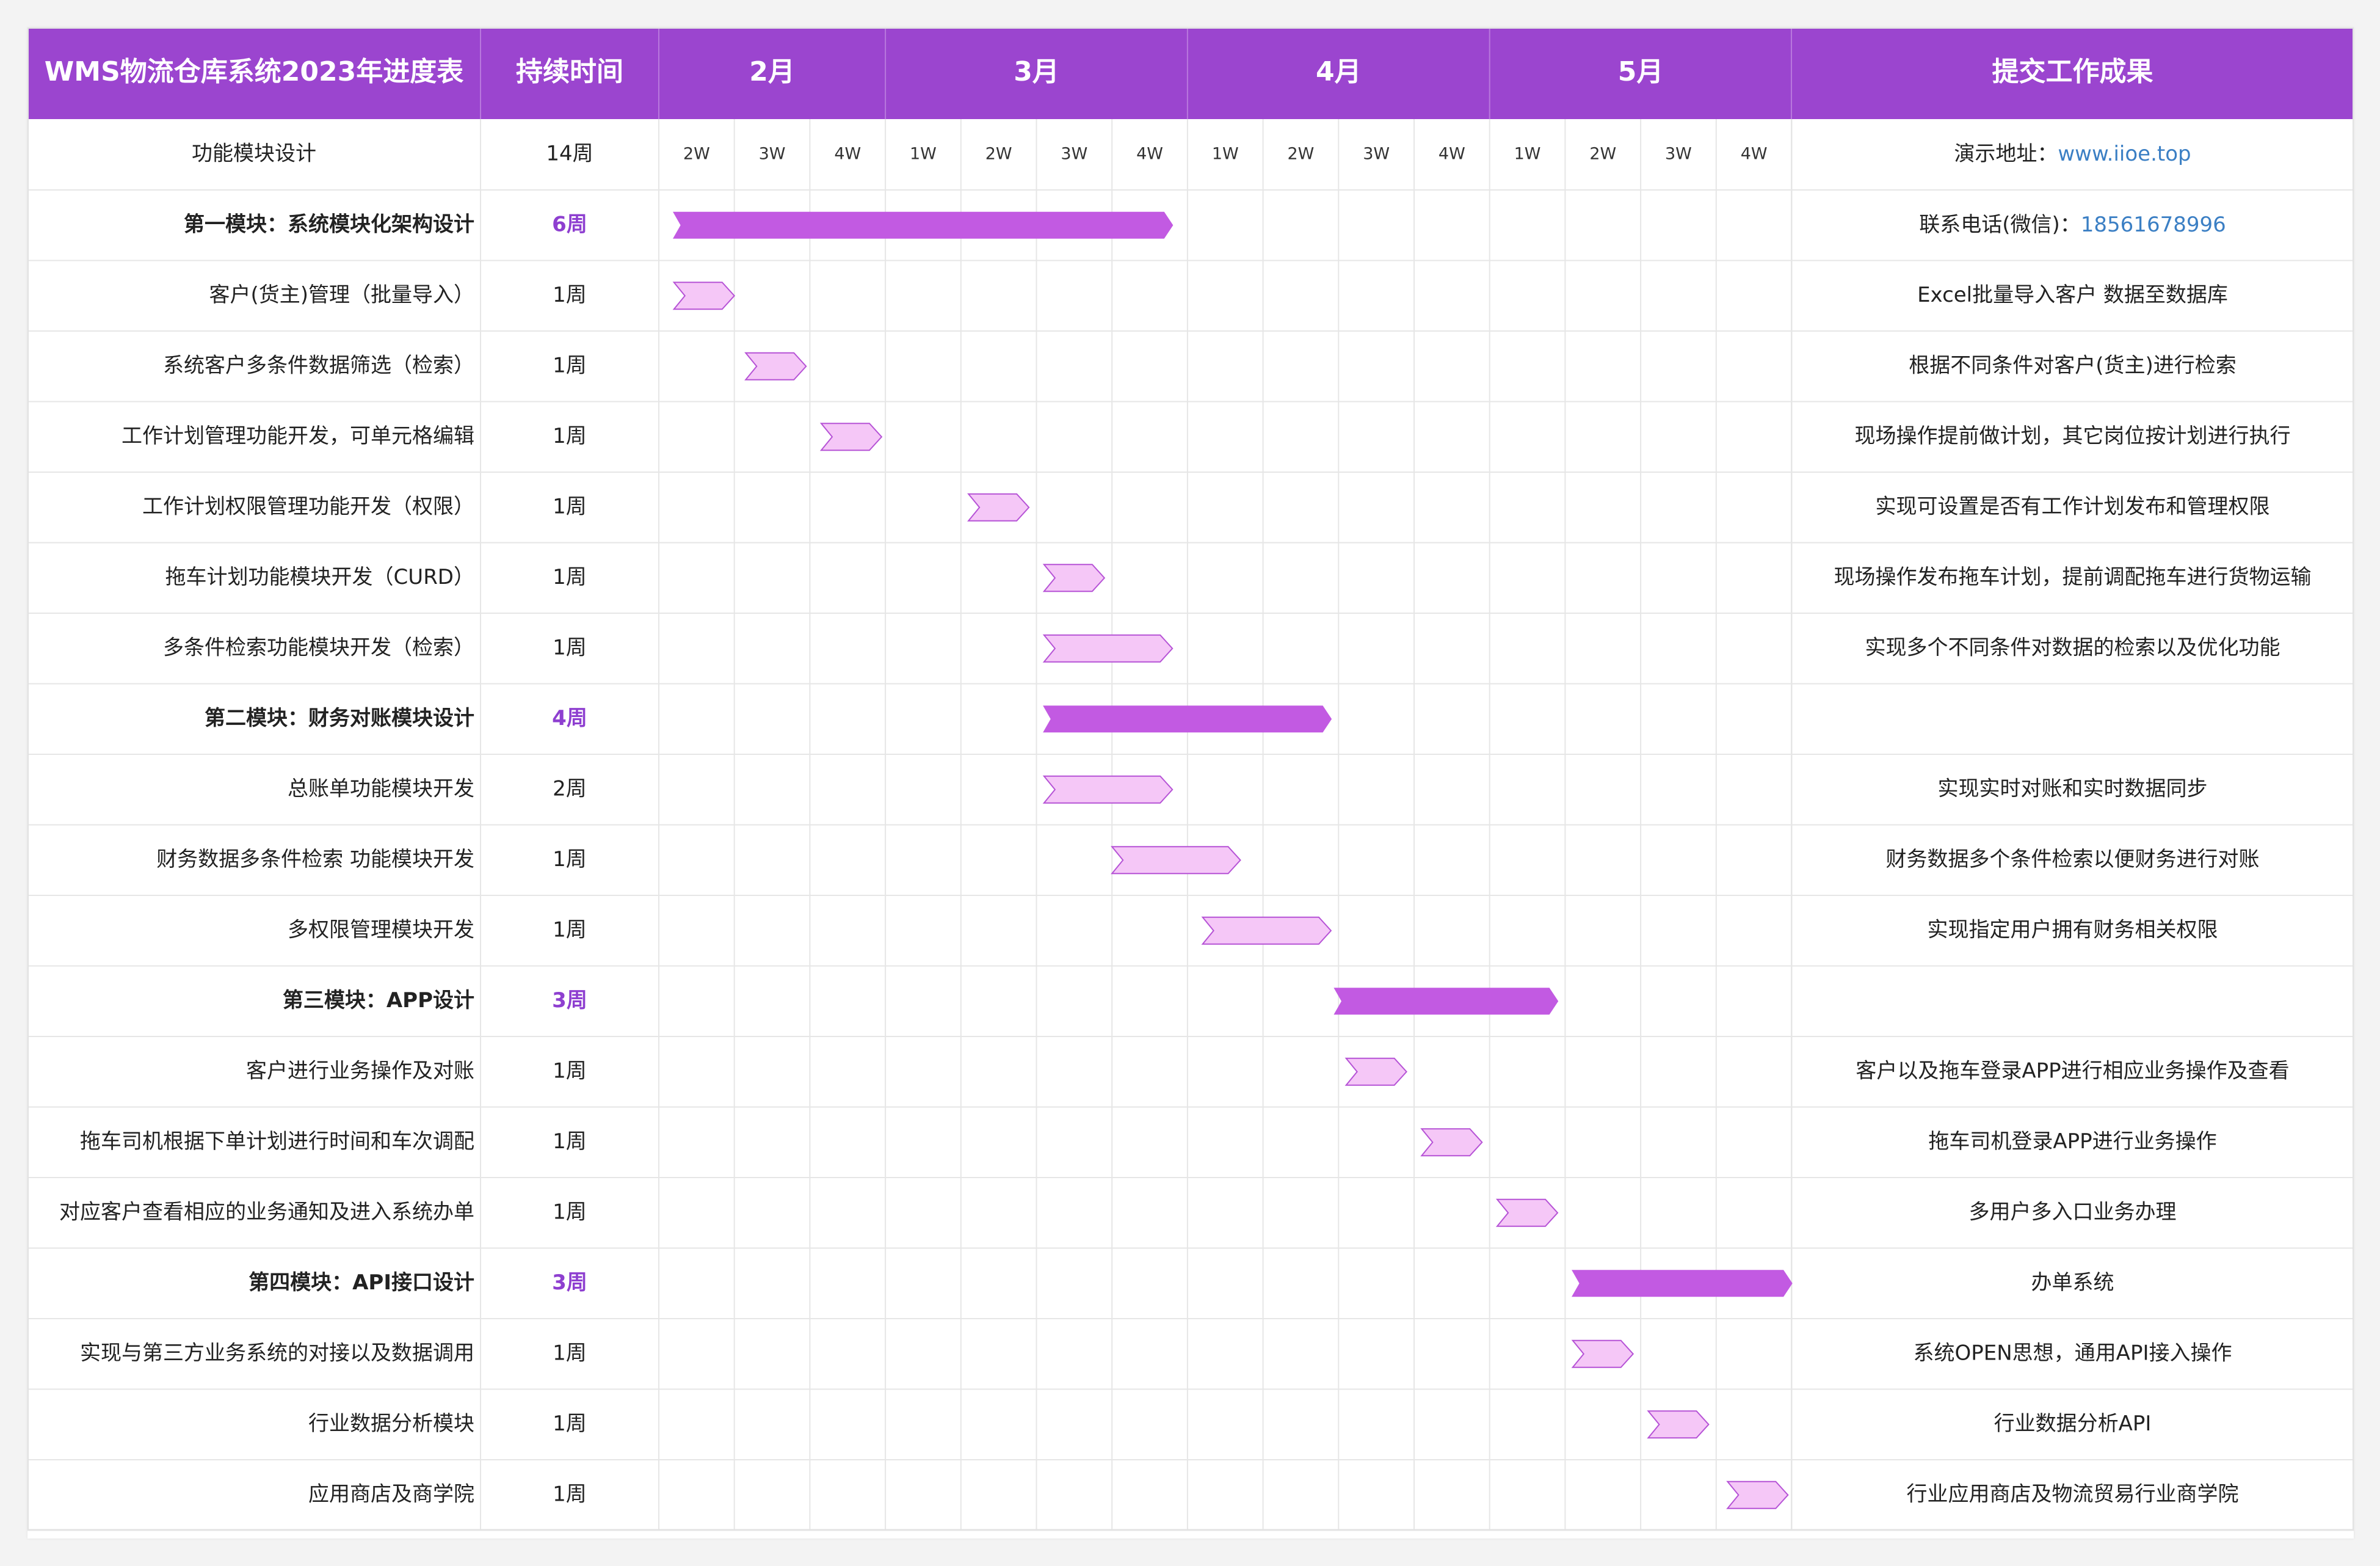  What do you see at coordinates (318, 647) in the screenshot?
I see `task-name: 多条件检索功能模块开发（检索）` at bounding box center [318, 647].